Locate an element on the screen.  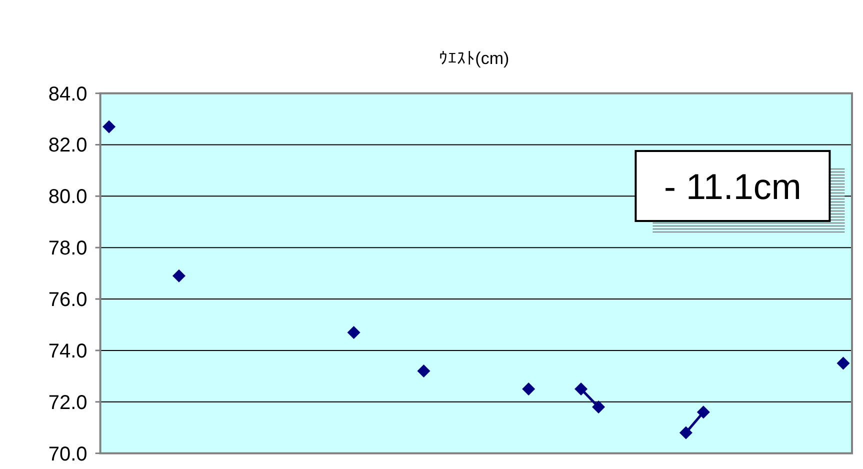
y-tick-label: 76.0 is located at coordinates (68, 300).